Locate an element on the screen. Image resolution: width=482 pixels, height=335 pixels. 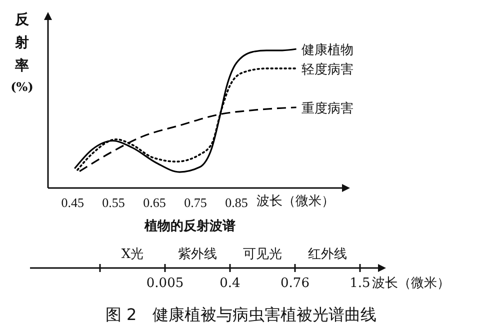
caption: 图 2 健康植被与病虫害植被光谱曲线 is located at coordinates (241, 314).